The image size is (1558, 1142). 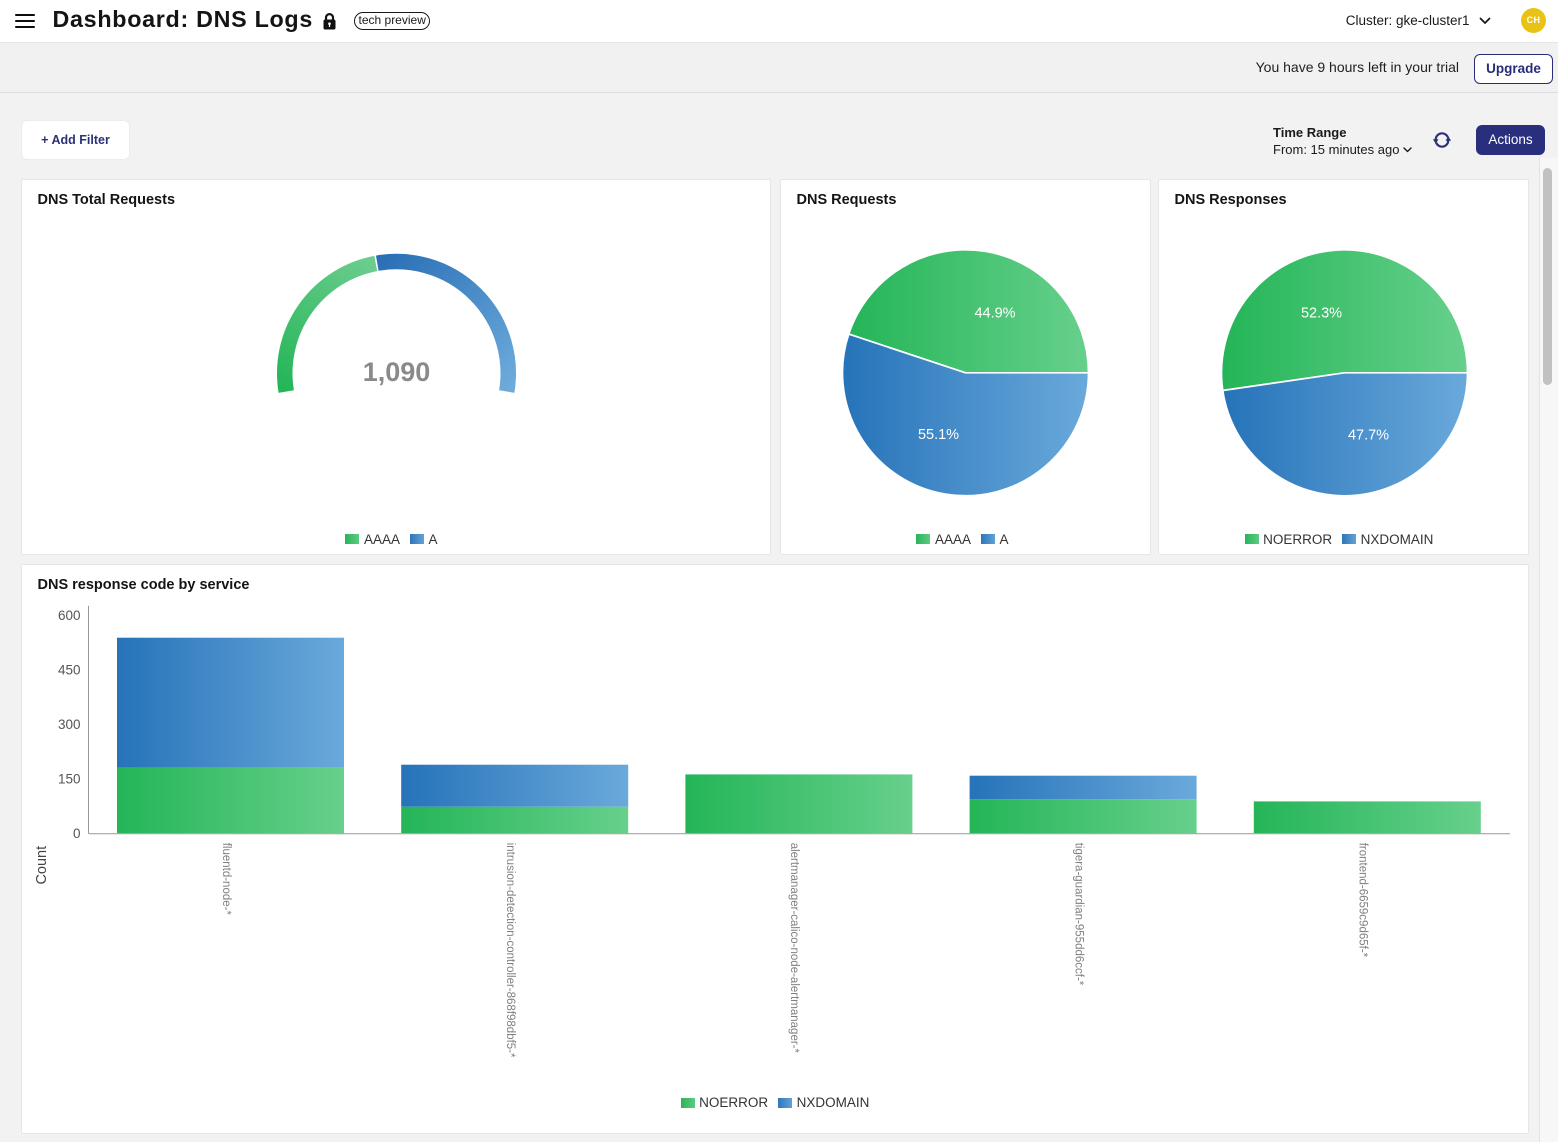 What do you see at coordinates (69, 670) in the screenshot?
I see `svg-text: 450` at bounding box center [69, 670].